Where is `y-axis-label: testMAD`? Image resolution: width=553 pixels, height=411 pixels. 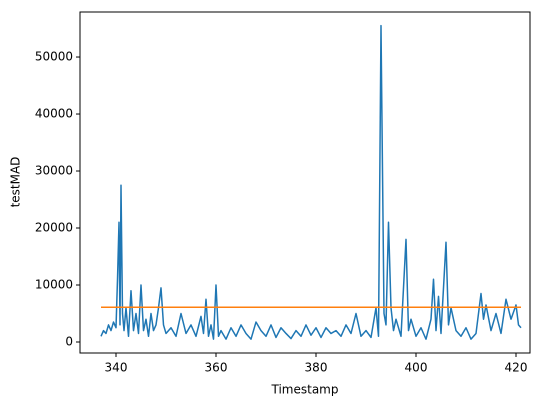
y-axis-label: testMAD is located at coordinates (16, 182).